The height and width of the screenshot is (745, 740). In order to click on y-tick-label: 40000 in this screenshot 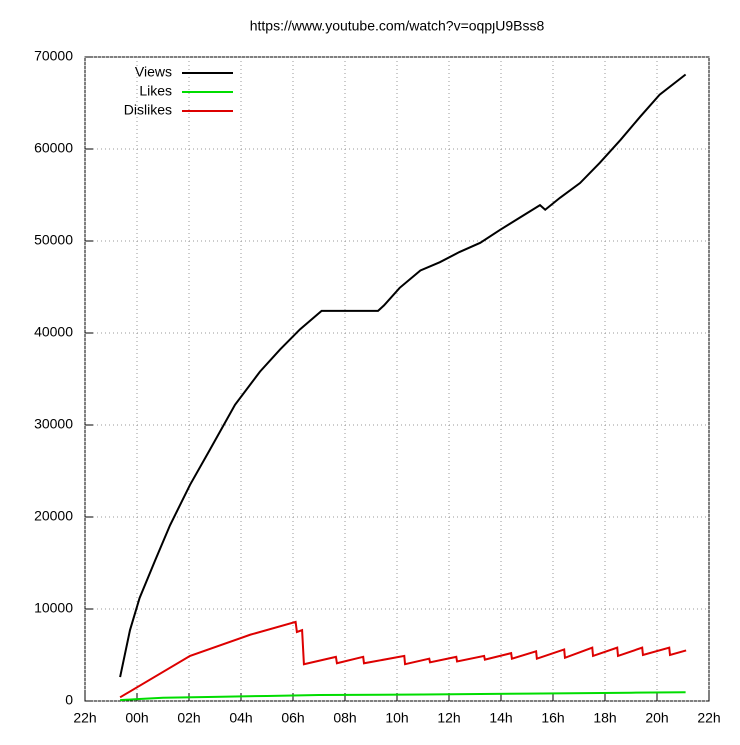, I will do `click(53, 332)`.